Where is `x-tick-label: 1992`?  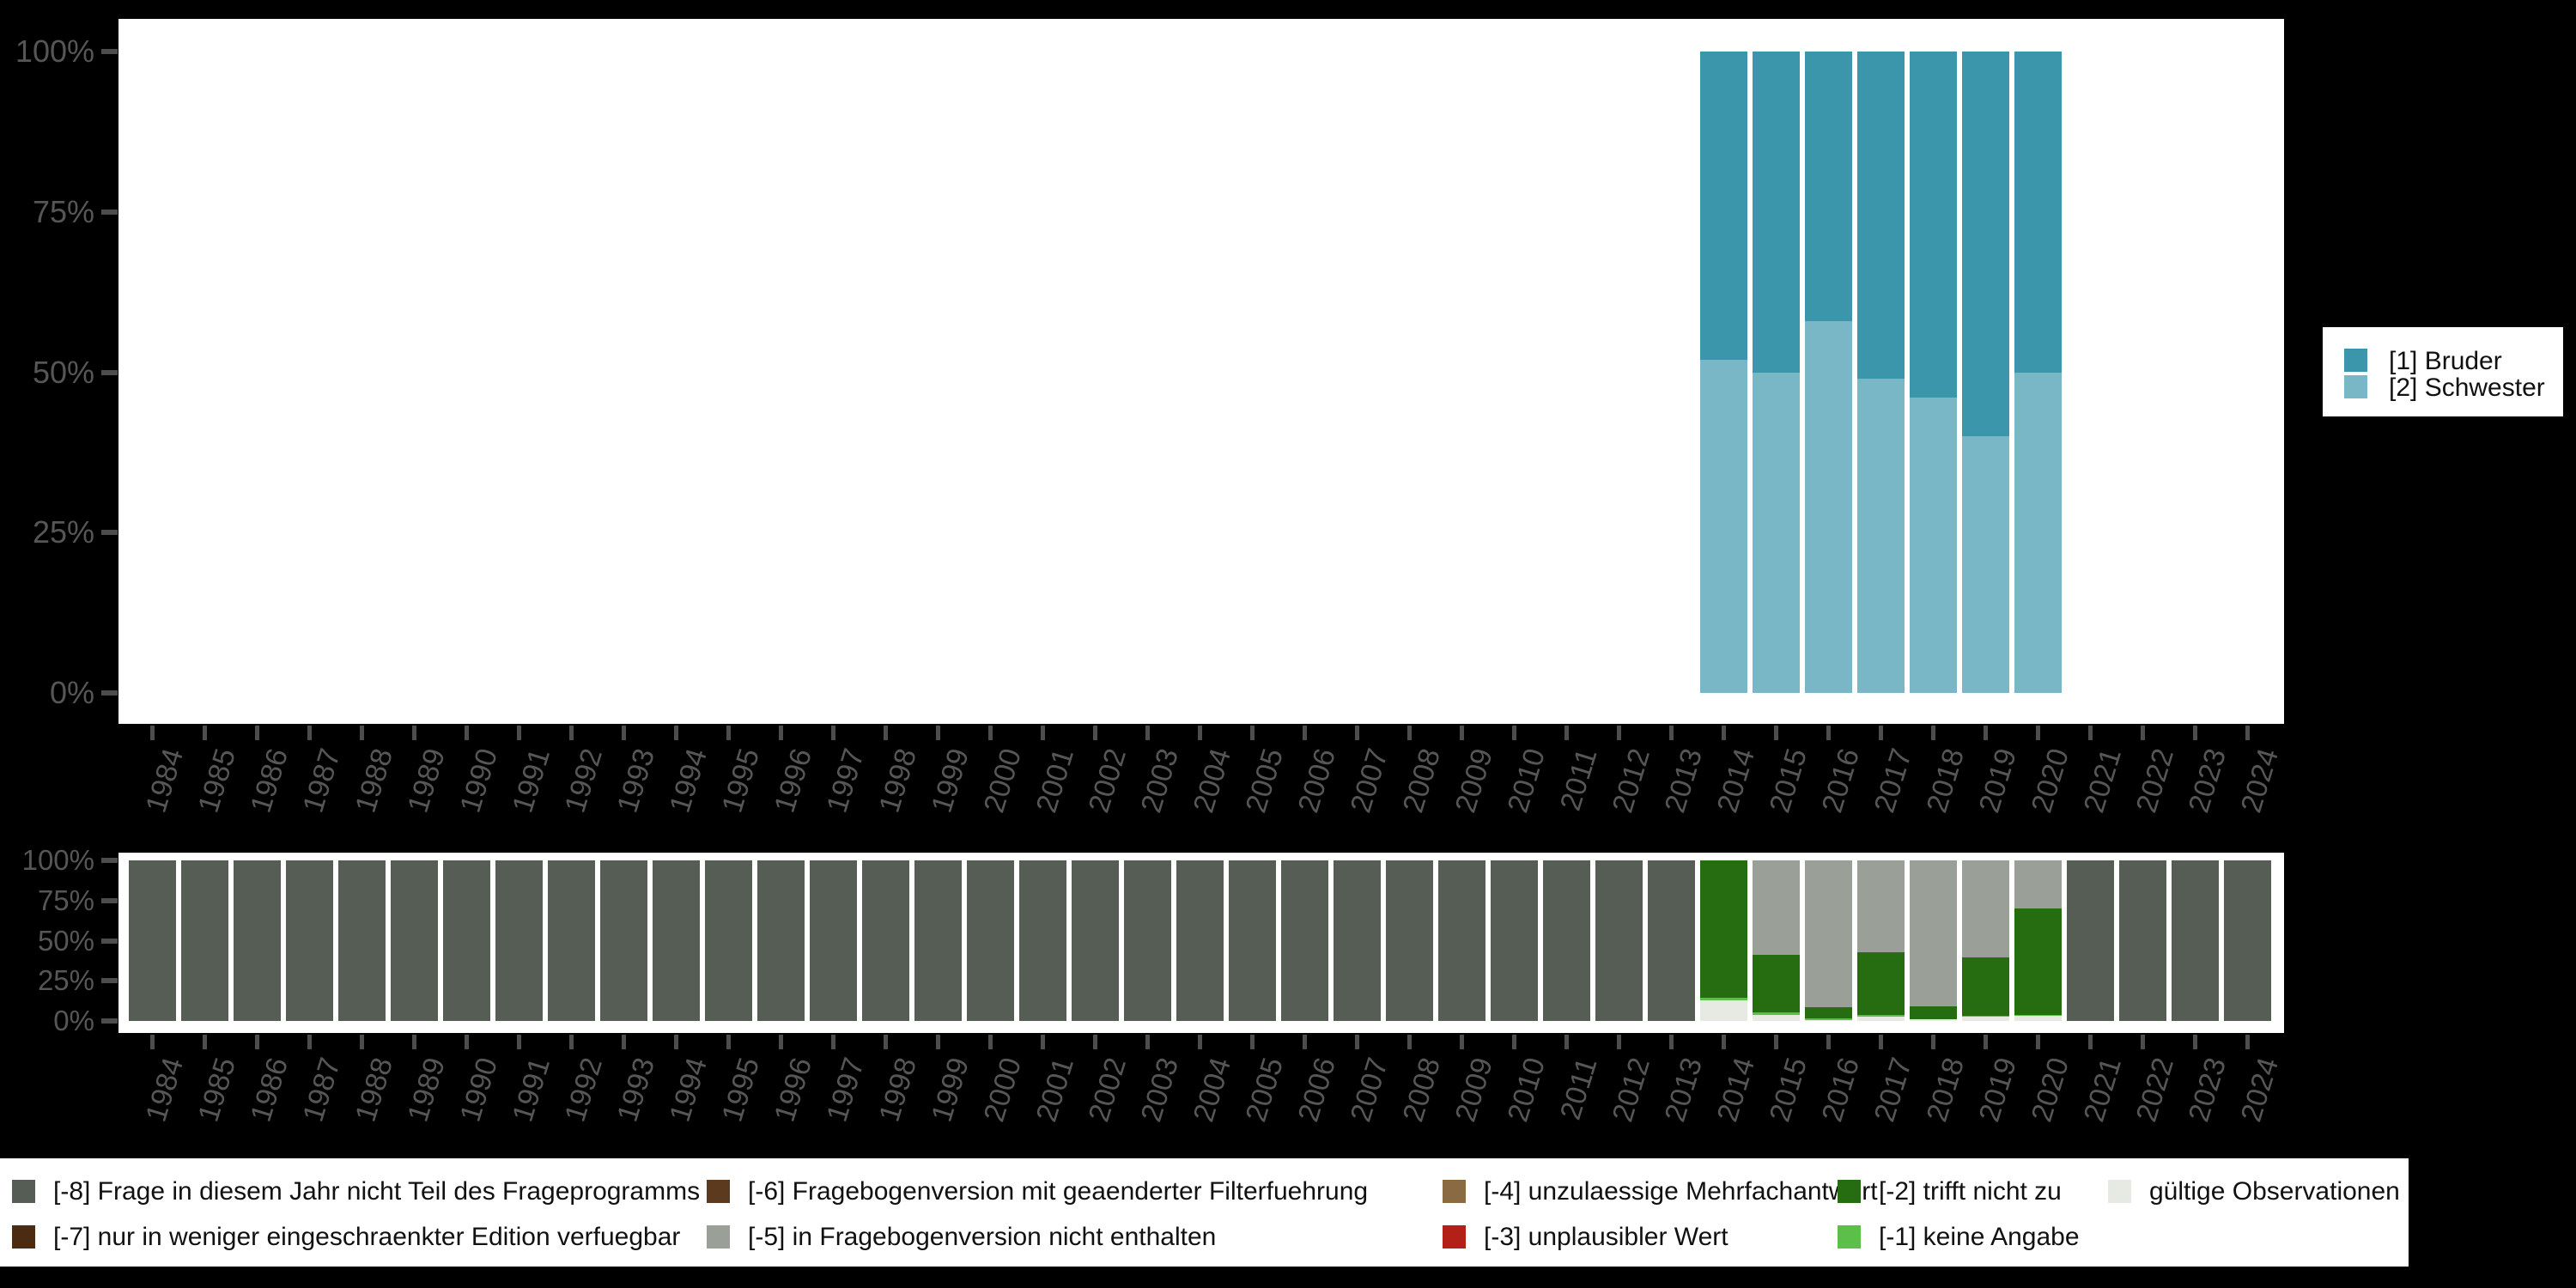
x-tick-label: 1992 is located at coordinates (583, 781).